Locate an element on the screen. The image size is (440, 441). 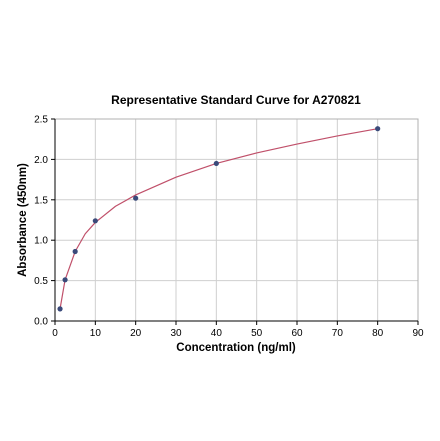
x-tick-label: 90 is located at coordinates (418, 333).